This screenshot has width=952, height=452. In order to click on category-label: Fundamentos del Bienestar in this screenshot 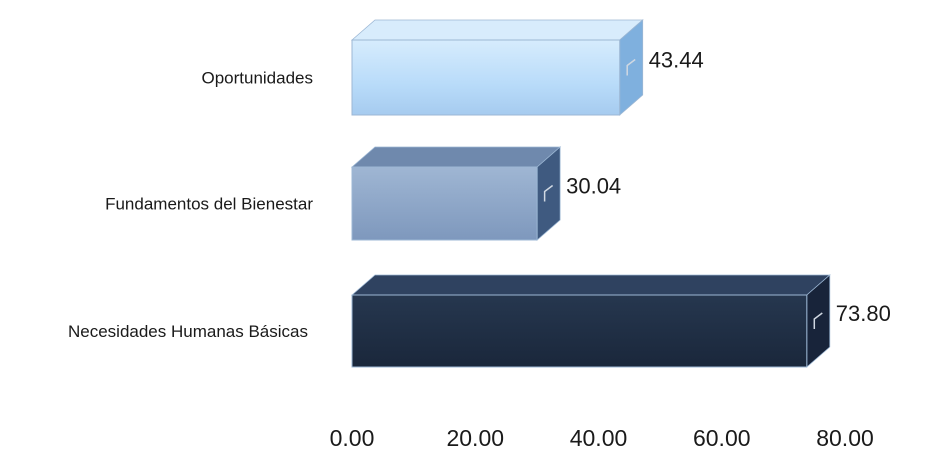, I will do `click(209, 204)`.